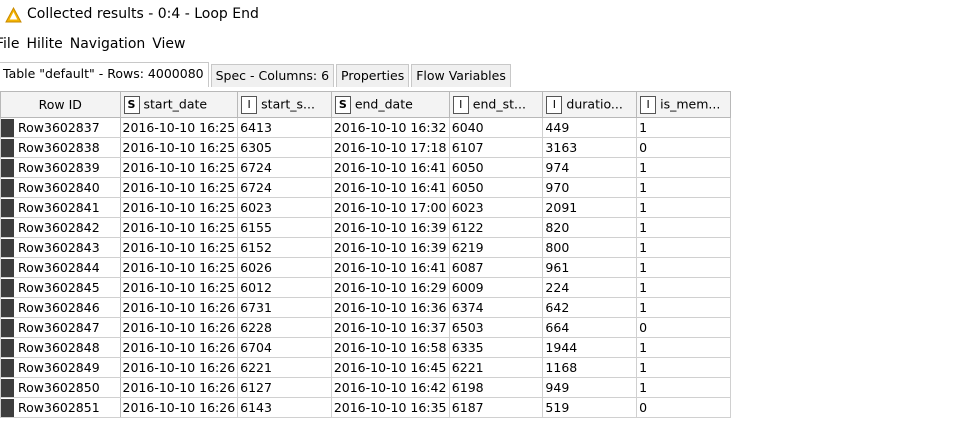 This screenshot has width=964, height=421. Describe the element at coordinates (284, 247) in the screenshot. I see `table-cell: 6152` at that location.